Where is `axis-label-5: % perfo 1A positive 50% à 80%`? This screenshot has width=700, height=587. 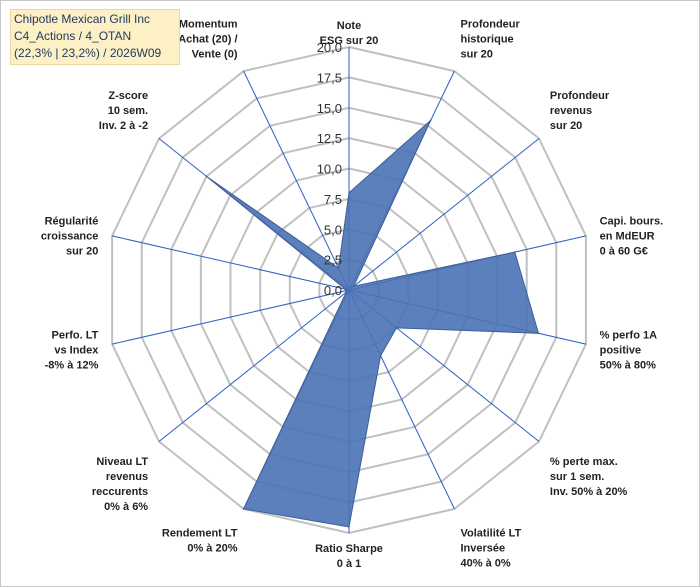 axis-label-5: % perfo 1A positive 50% à 80% is located at coordinates (629, 351).